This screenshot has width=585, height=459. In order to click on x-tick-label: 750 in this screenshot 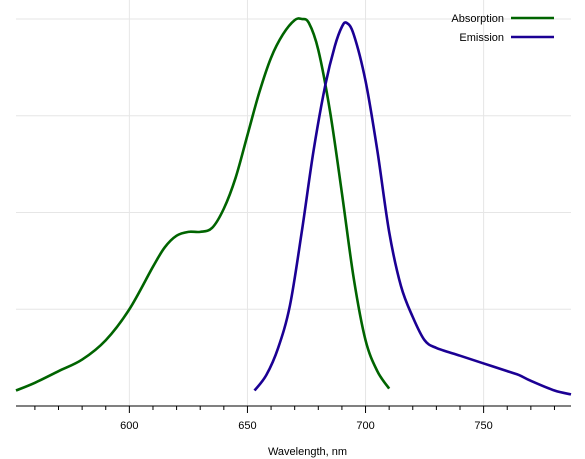, I will do `click(483, 426)`.